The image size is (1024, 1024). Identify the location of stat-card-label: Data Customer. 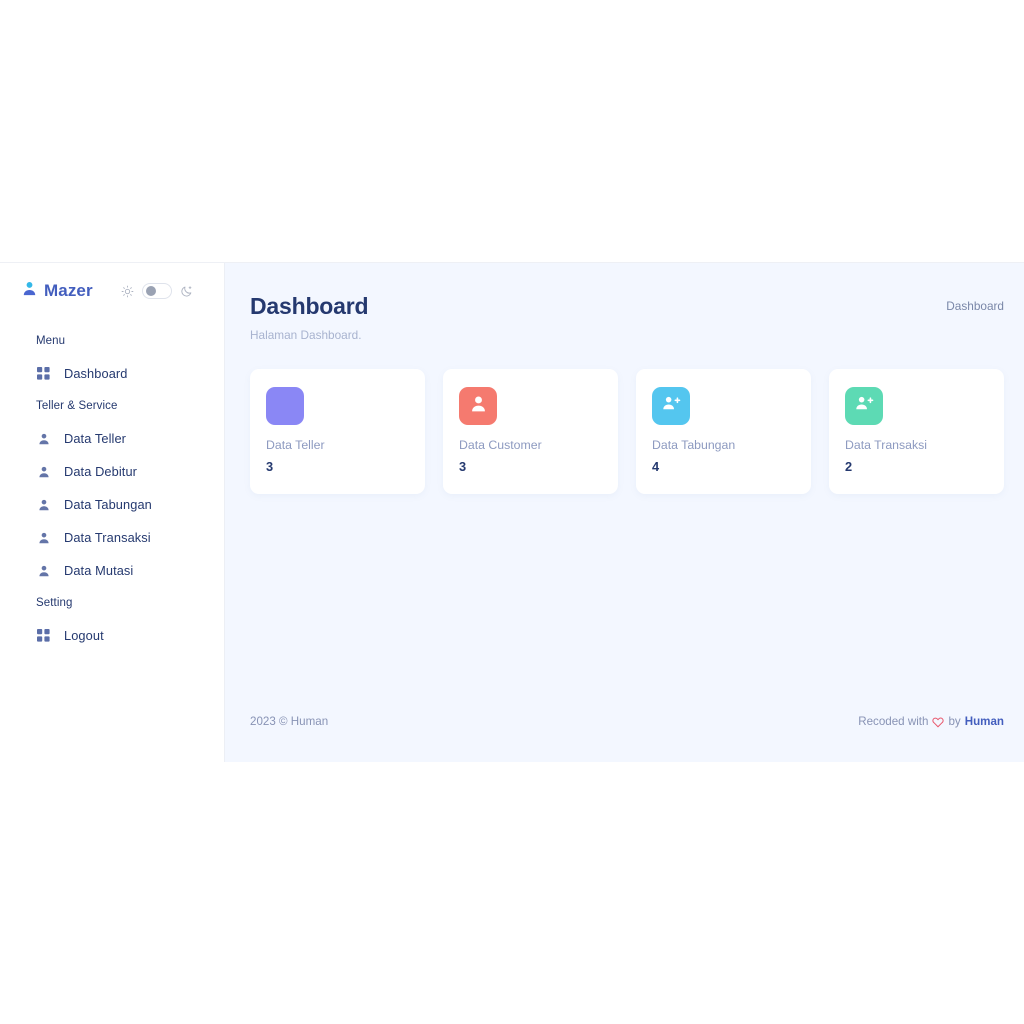
(500, 445).